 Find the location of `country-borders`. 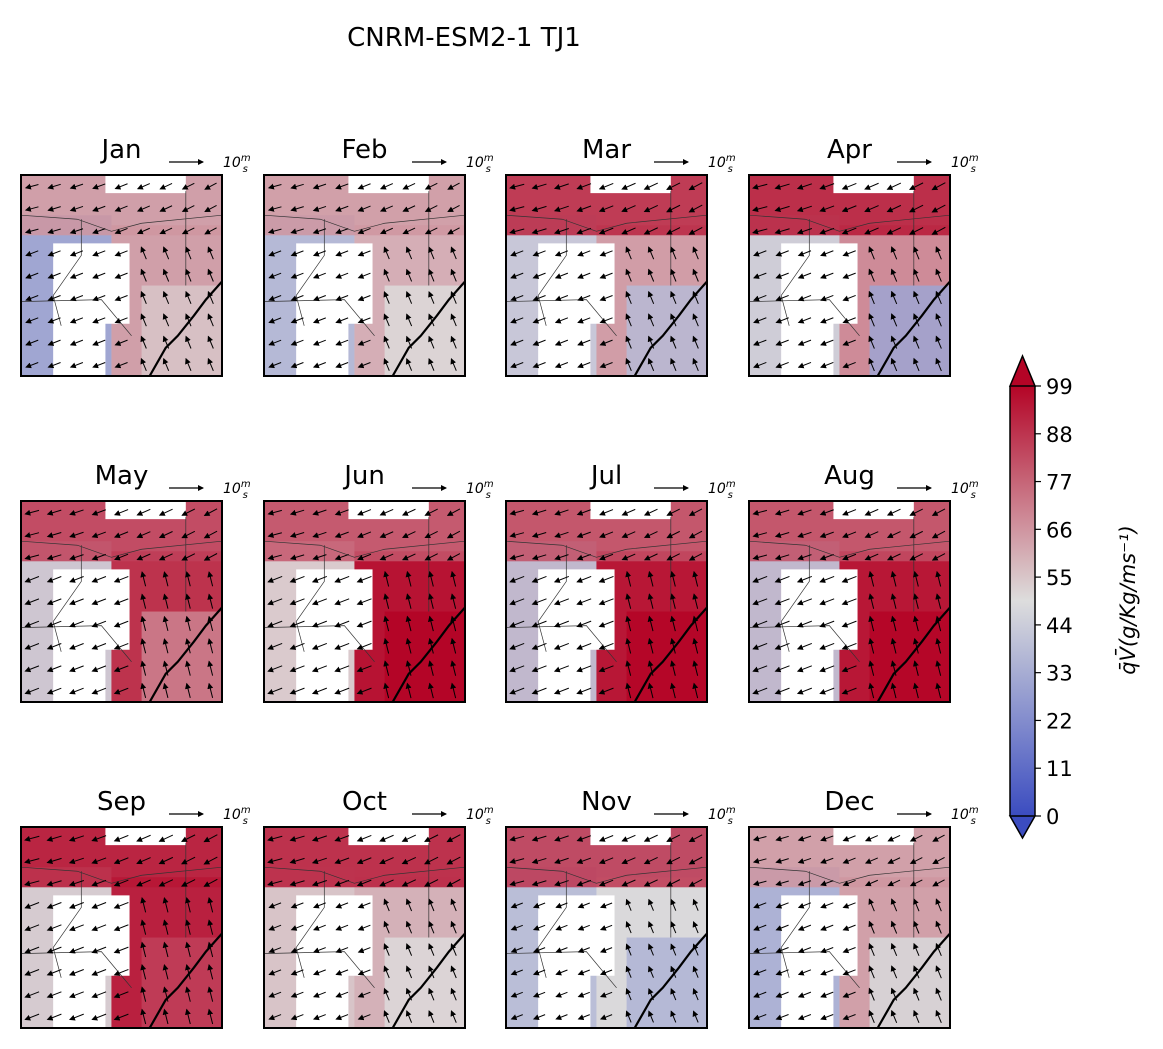

country-borders is located at coordinates (849, 590).